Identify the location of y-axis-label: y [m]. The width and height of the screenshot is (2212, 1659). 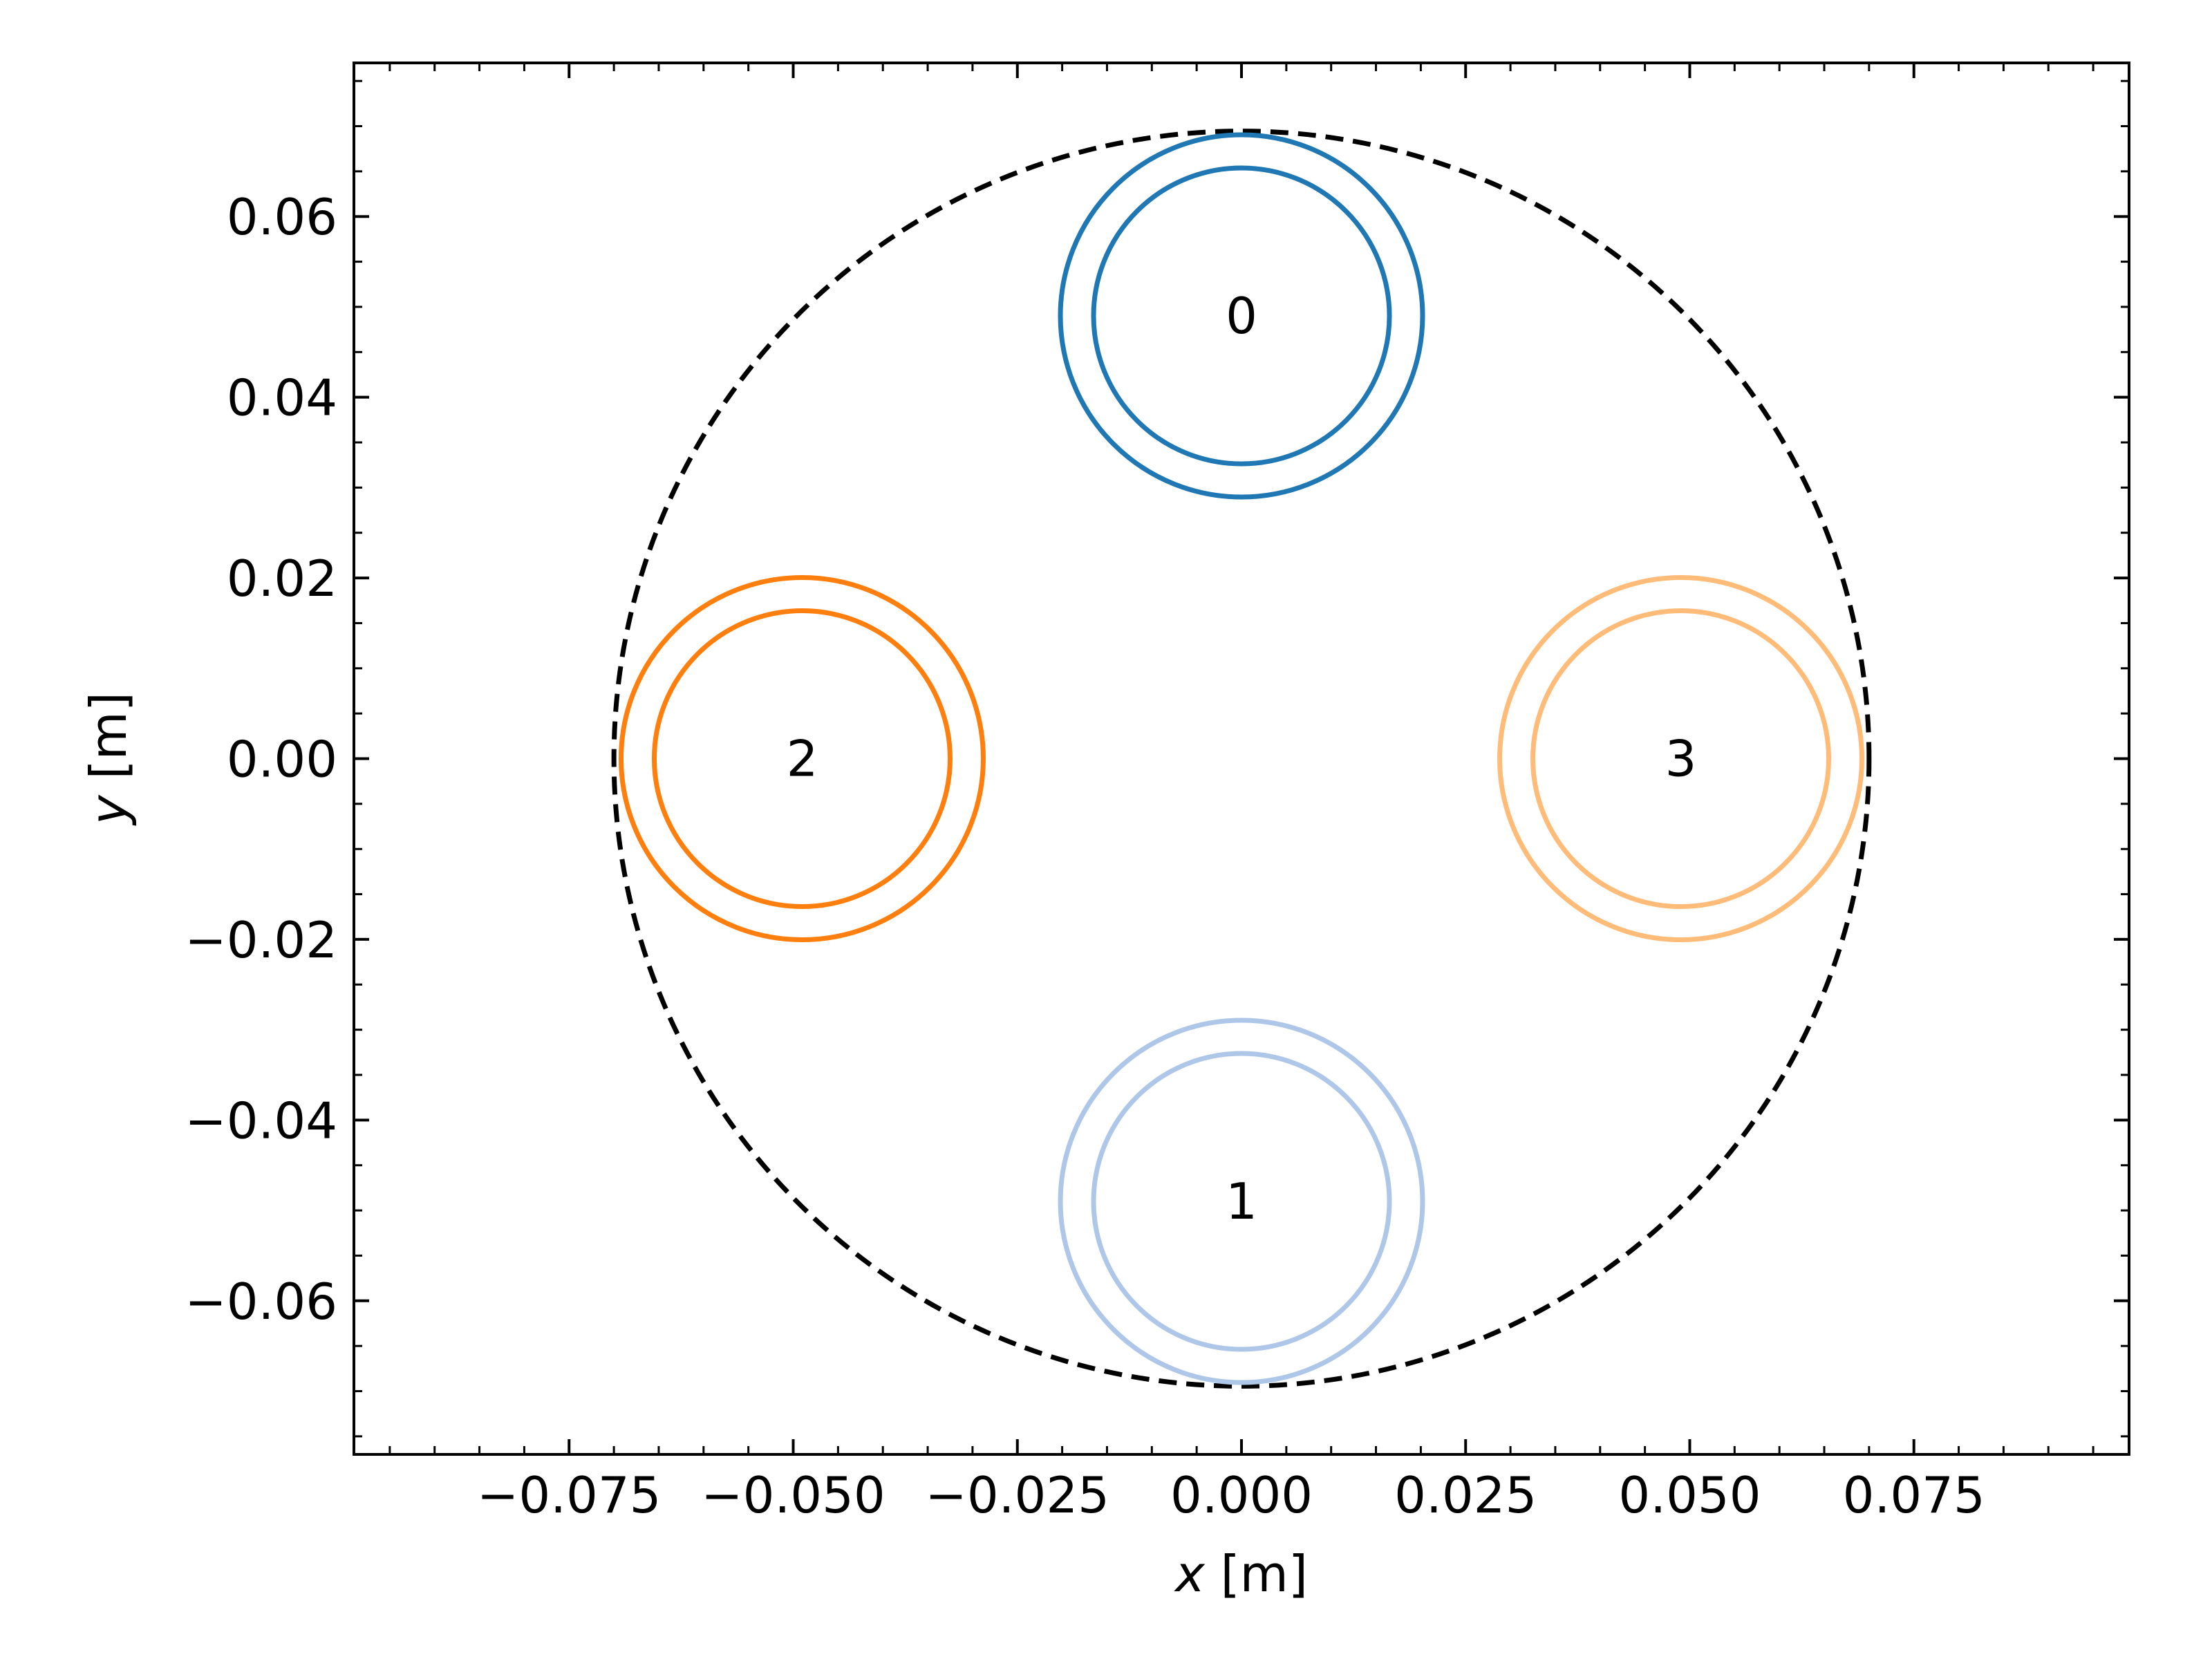
(109, 759).